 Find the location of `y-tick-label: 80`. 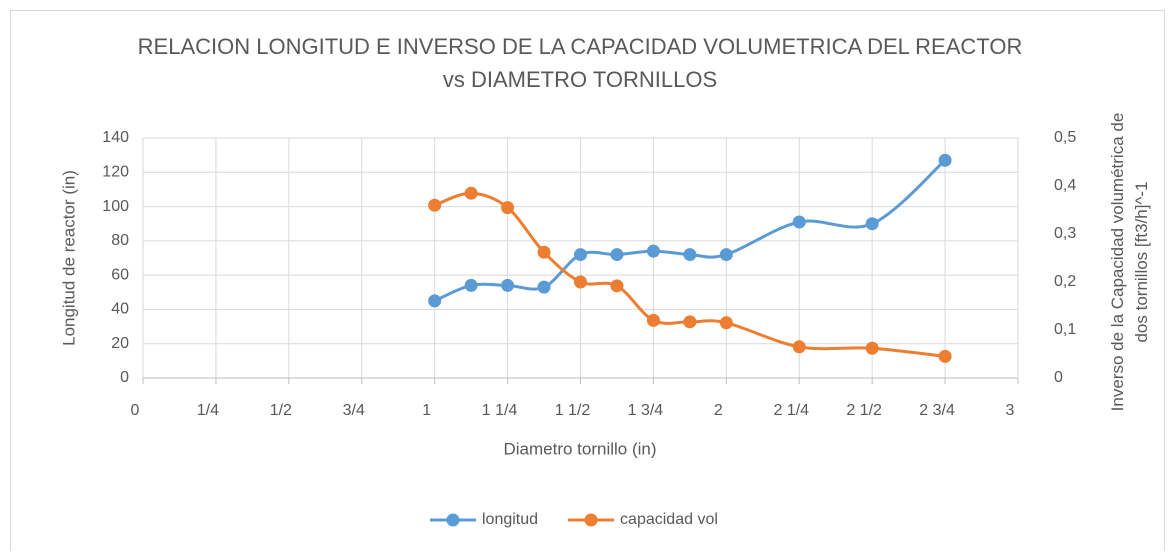

y-tick-label: 80 is located at coordinates (120, 240).